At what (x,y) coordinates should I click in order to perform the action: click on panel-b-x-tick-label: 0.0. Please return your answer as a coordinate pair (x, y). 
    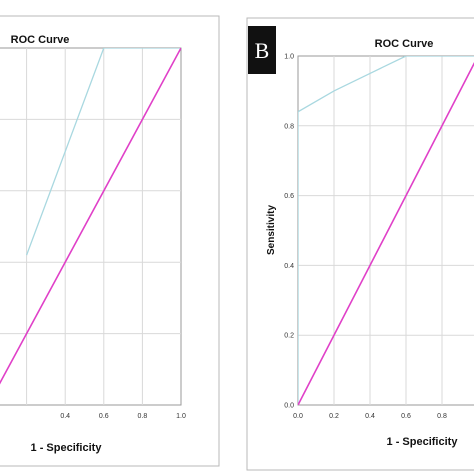
    Looking at the image, I should click on (298, 416).